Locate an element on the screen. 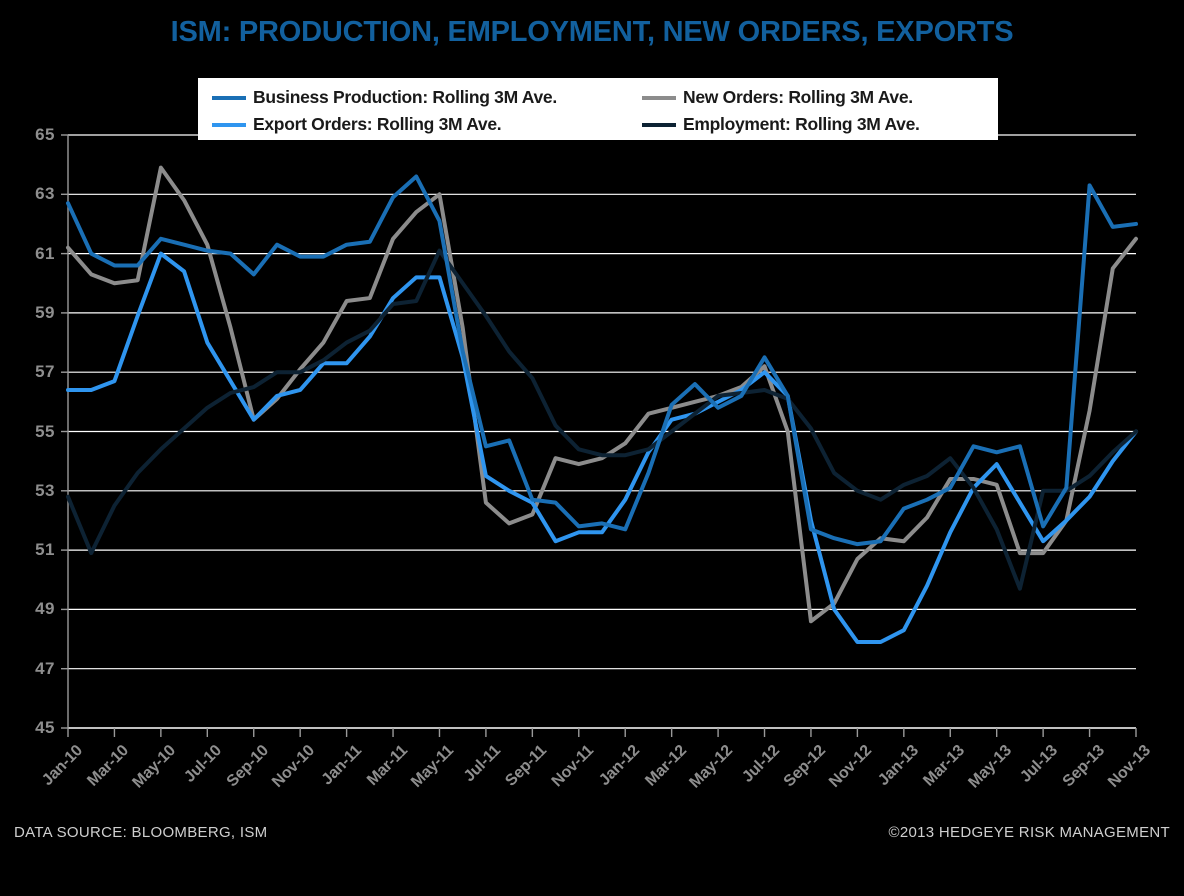 Image resolution: width=1184 pixels, height=896 pixels. legend-item: Export Orders: Rolling 3M Ave. is located at coordinates (427, 124).